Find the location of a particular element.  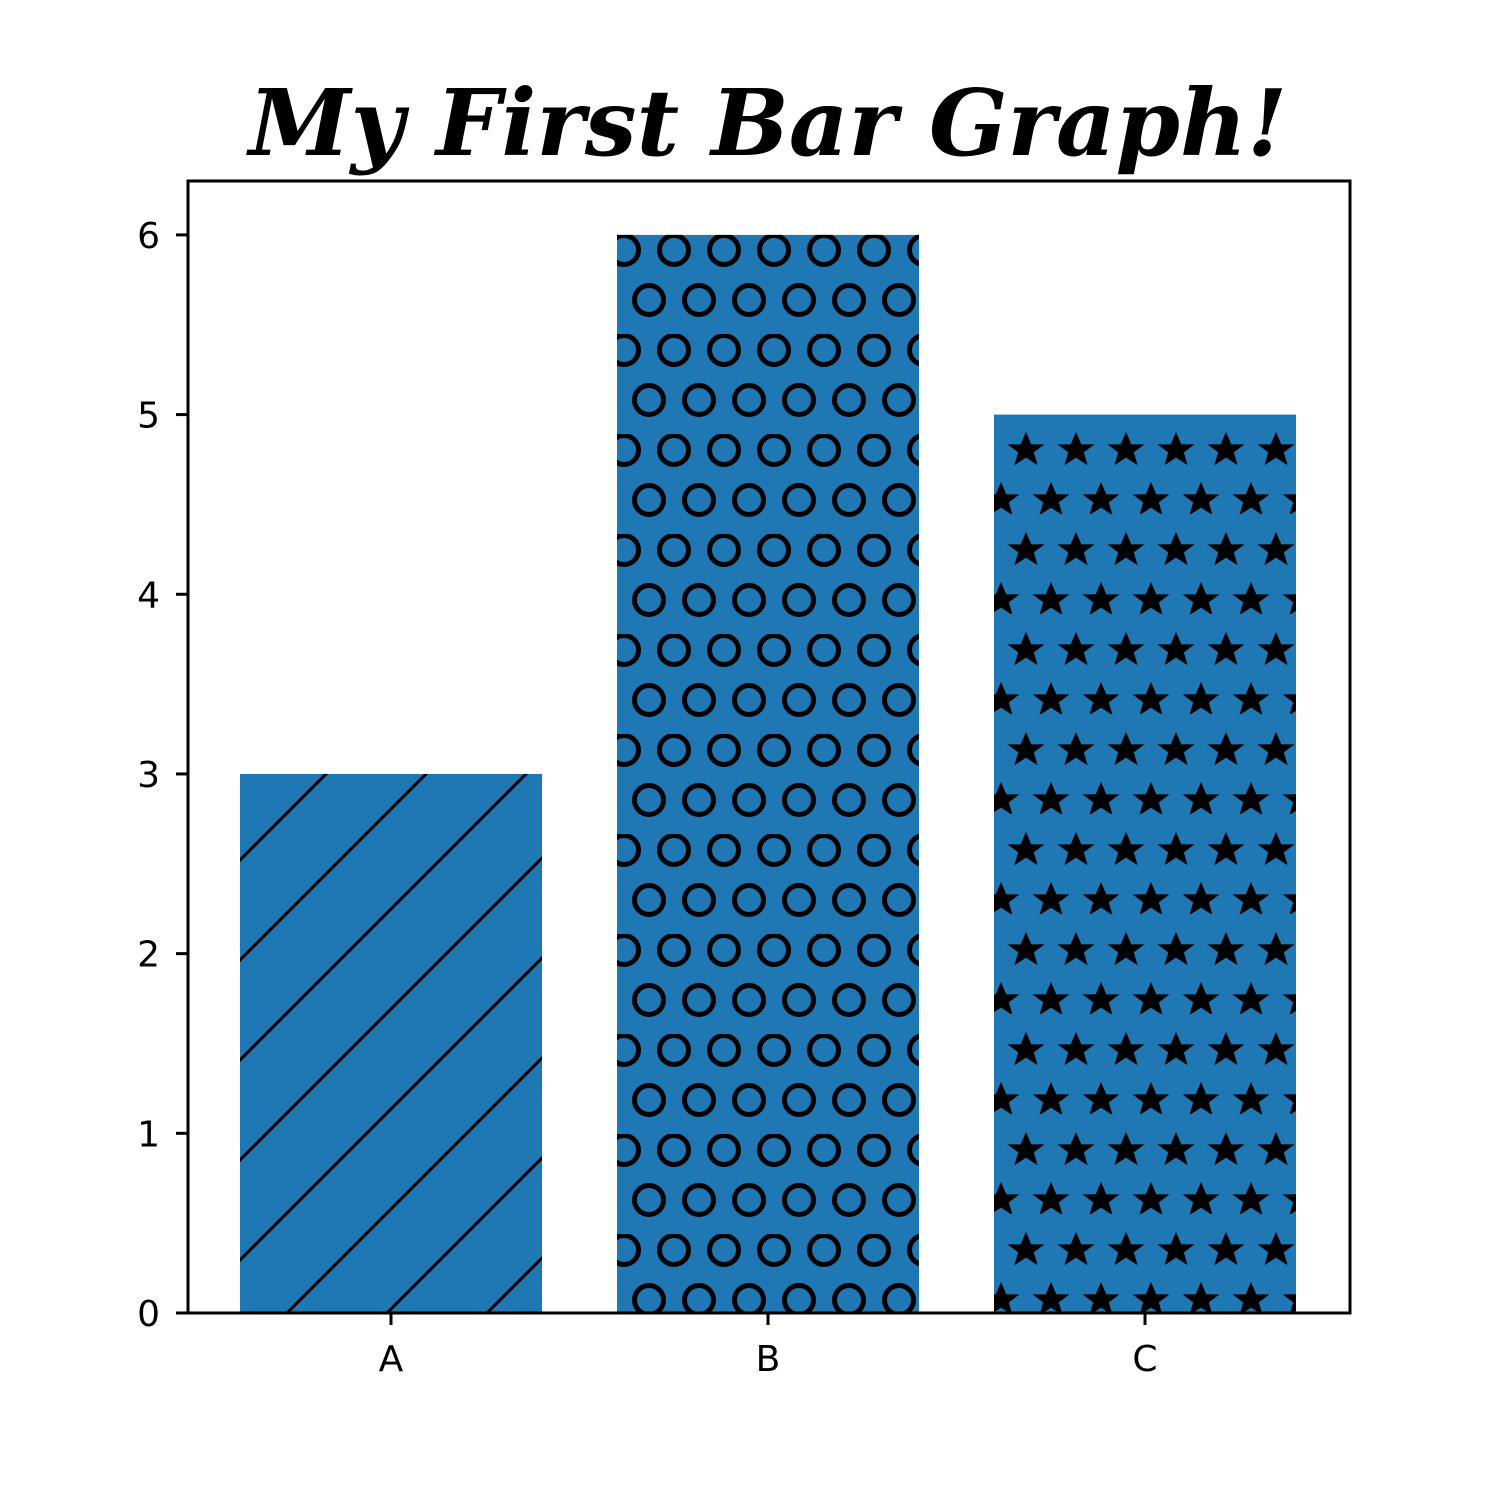

y-axis: 0 1 2 3 4 5 6 is located at coordinates (162, 775).